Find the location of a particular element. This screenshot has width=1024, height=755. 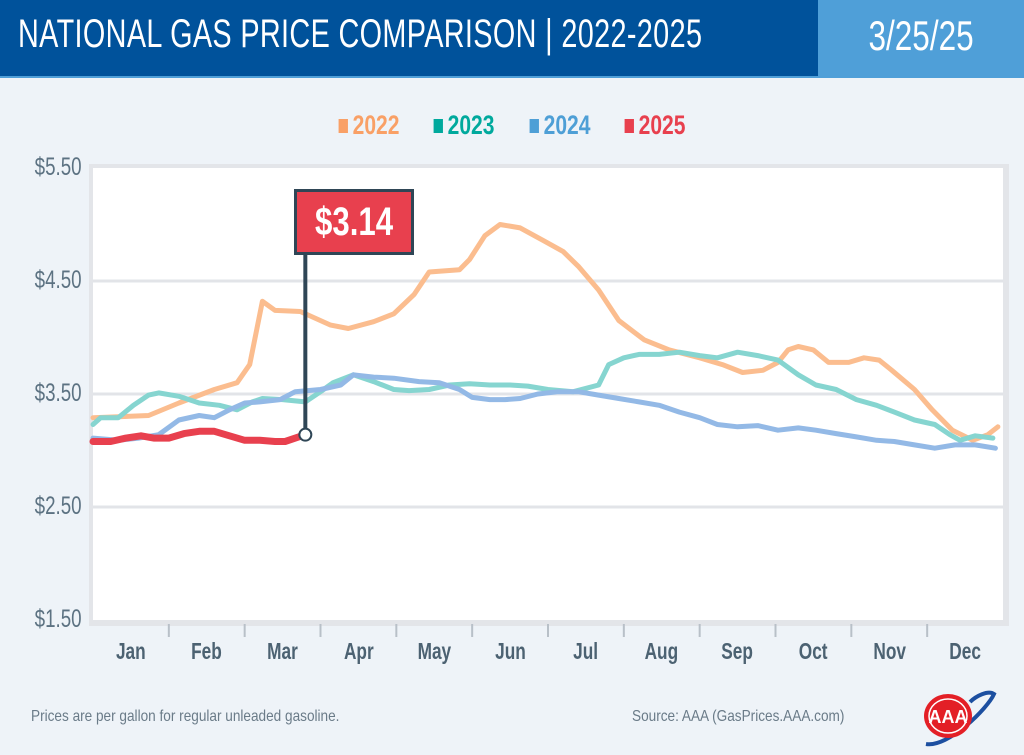

legend-label: 2023 is located at coordinates (471, 125).